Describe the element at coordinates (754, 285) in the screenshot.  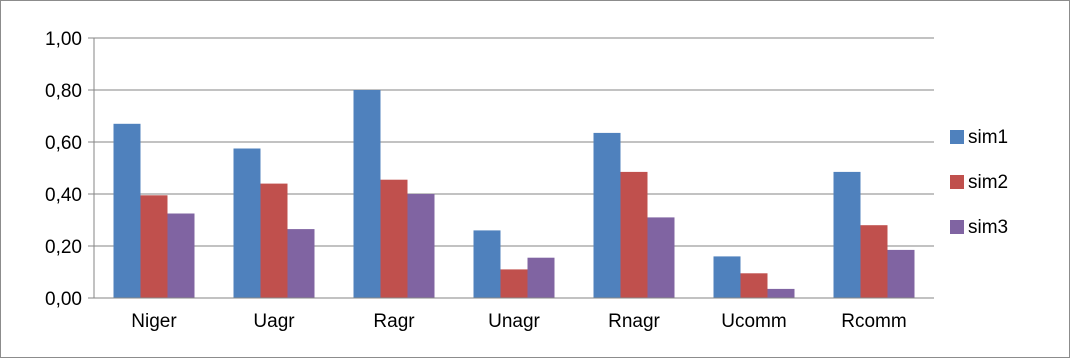
I see `bar-sim2-ucomm` at that location.